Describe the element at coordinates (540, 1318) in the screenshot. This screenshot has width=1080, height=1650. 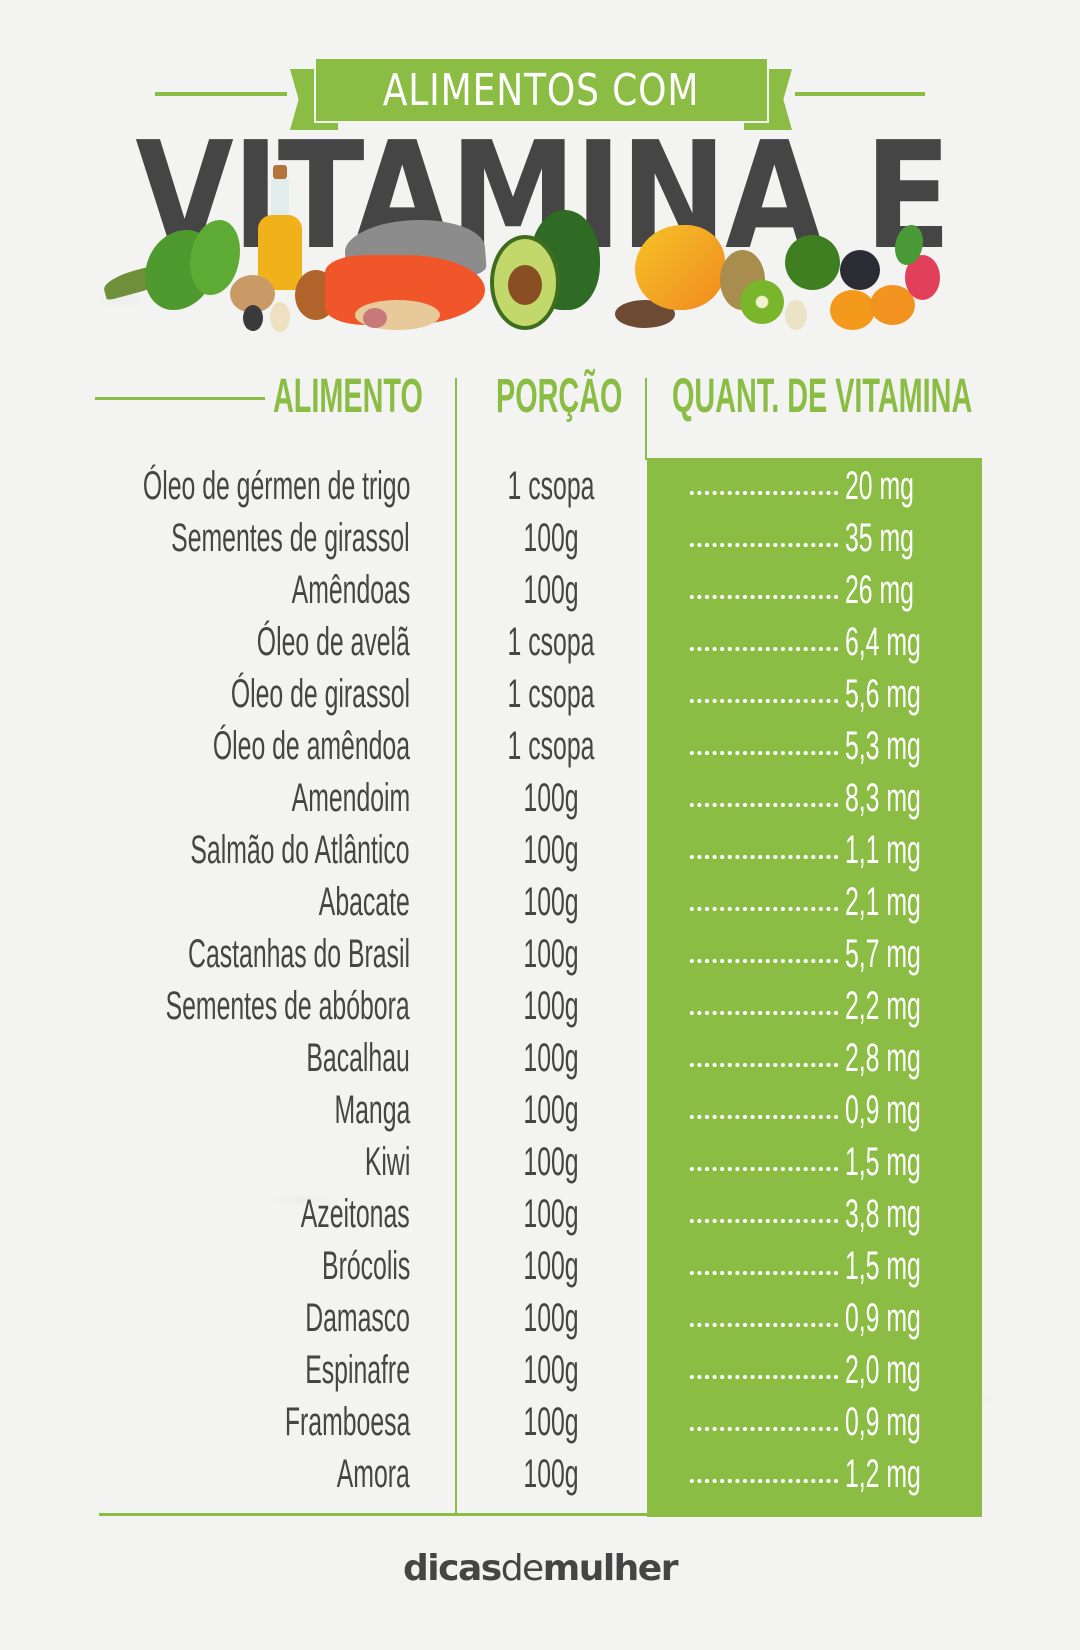
I see `table-row: Damasco 100g 0,9 mg` at that location.